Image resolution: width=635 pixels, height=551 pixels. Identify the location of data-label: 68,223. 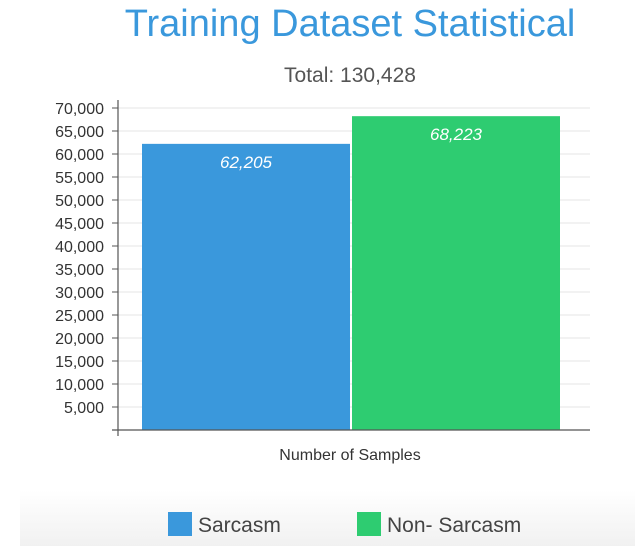
(456, 134).